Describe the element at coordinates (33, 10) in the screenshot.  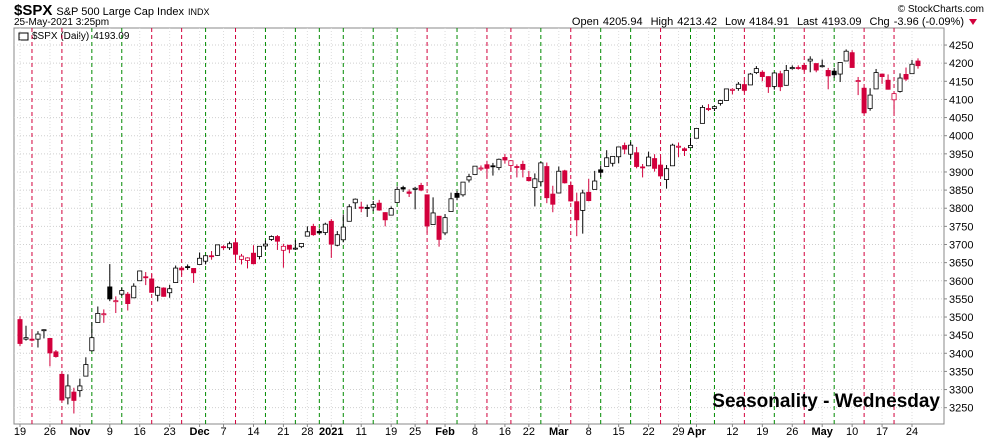
I see `symbol: $SPX` at that location.